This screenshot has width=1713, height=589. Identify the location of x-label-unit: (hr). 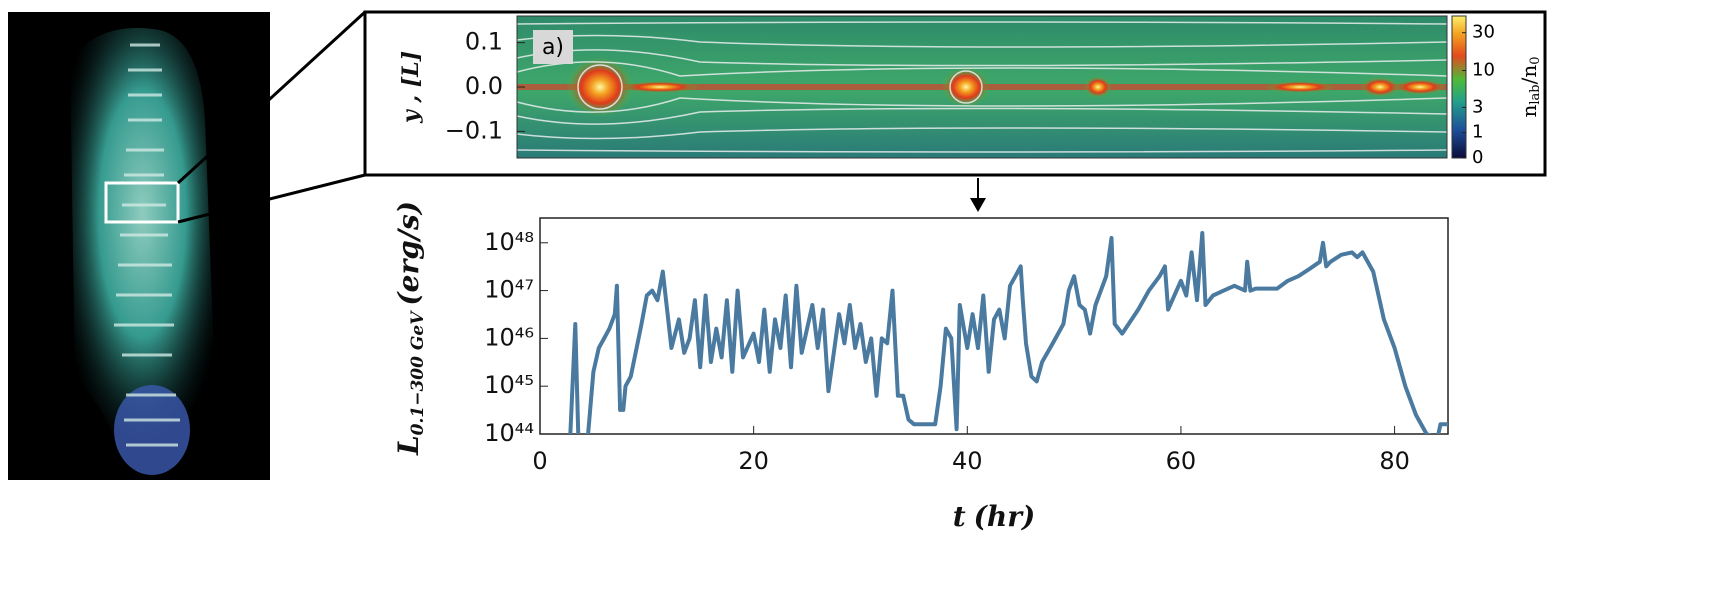
(1005, 516).